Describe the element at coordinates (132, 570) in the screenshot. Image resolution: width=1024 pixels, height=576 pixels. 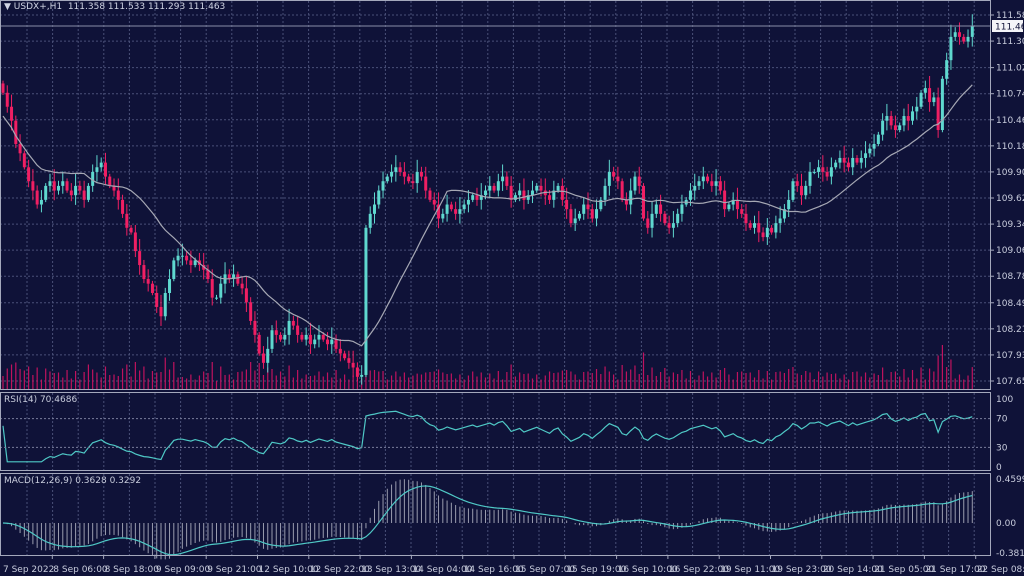
I see `time-tick-label: 8 Sep 18:00` at that location.